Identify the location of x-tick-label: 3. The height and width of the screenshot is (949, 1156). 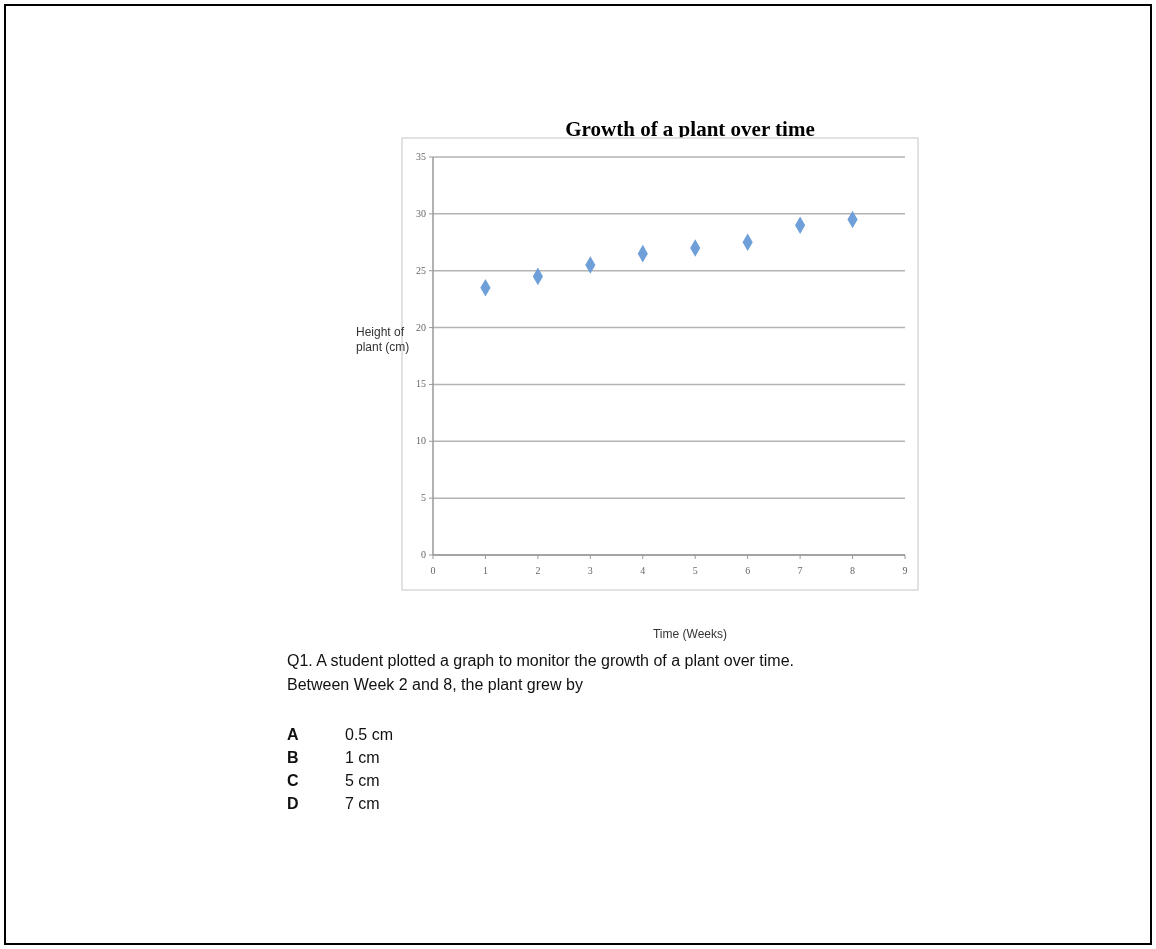
(590, 570).